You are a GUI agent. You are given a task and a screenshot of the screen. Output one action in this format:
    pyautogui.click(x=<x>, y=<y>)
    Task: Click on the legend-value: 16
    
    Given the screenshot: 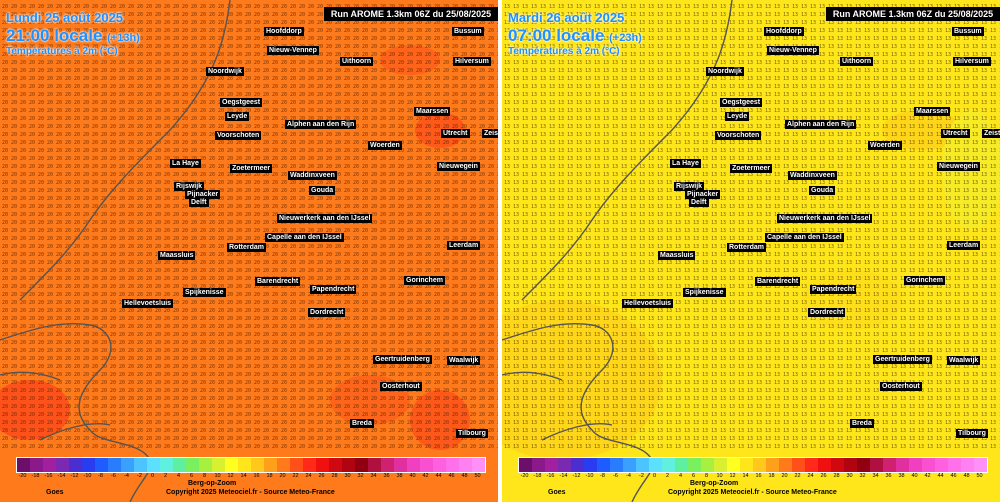 What is the action you would take?
    pyautogui.click(x=256, y=476)
    